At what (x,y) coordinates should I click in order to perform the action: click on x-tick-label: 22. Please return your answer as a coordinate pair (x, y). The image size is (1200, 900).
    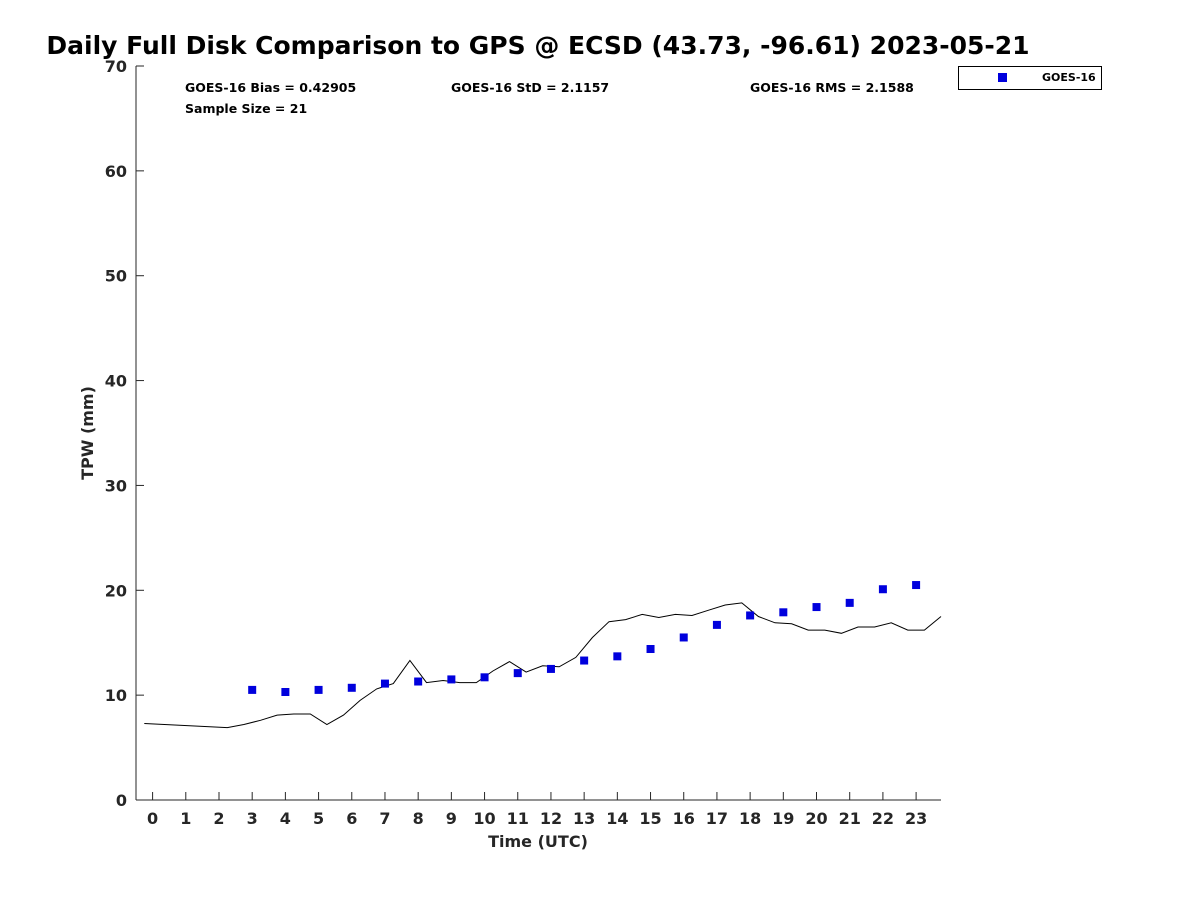
    Looking at the image, I should click on (883, 818).